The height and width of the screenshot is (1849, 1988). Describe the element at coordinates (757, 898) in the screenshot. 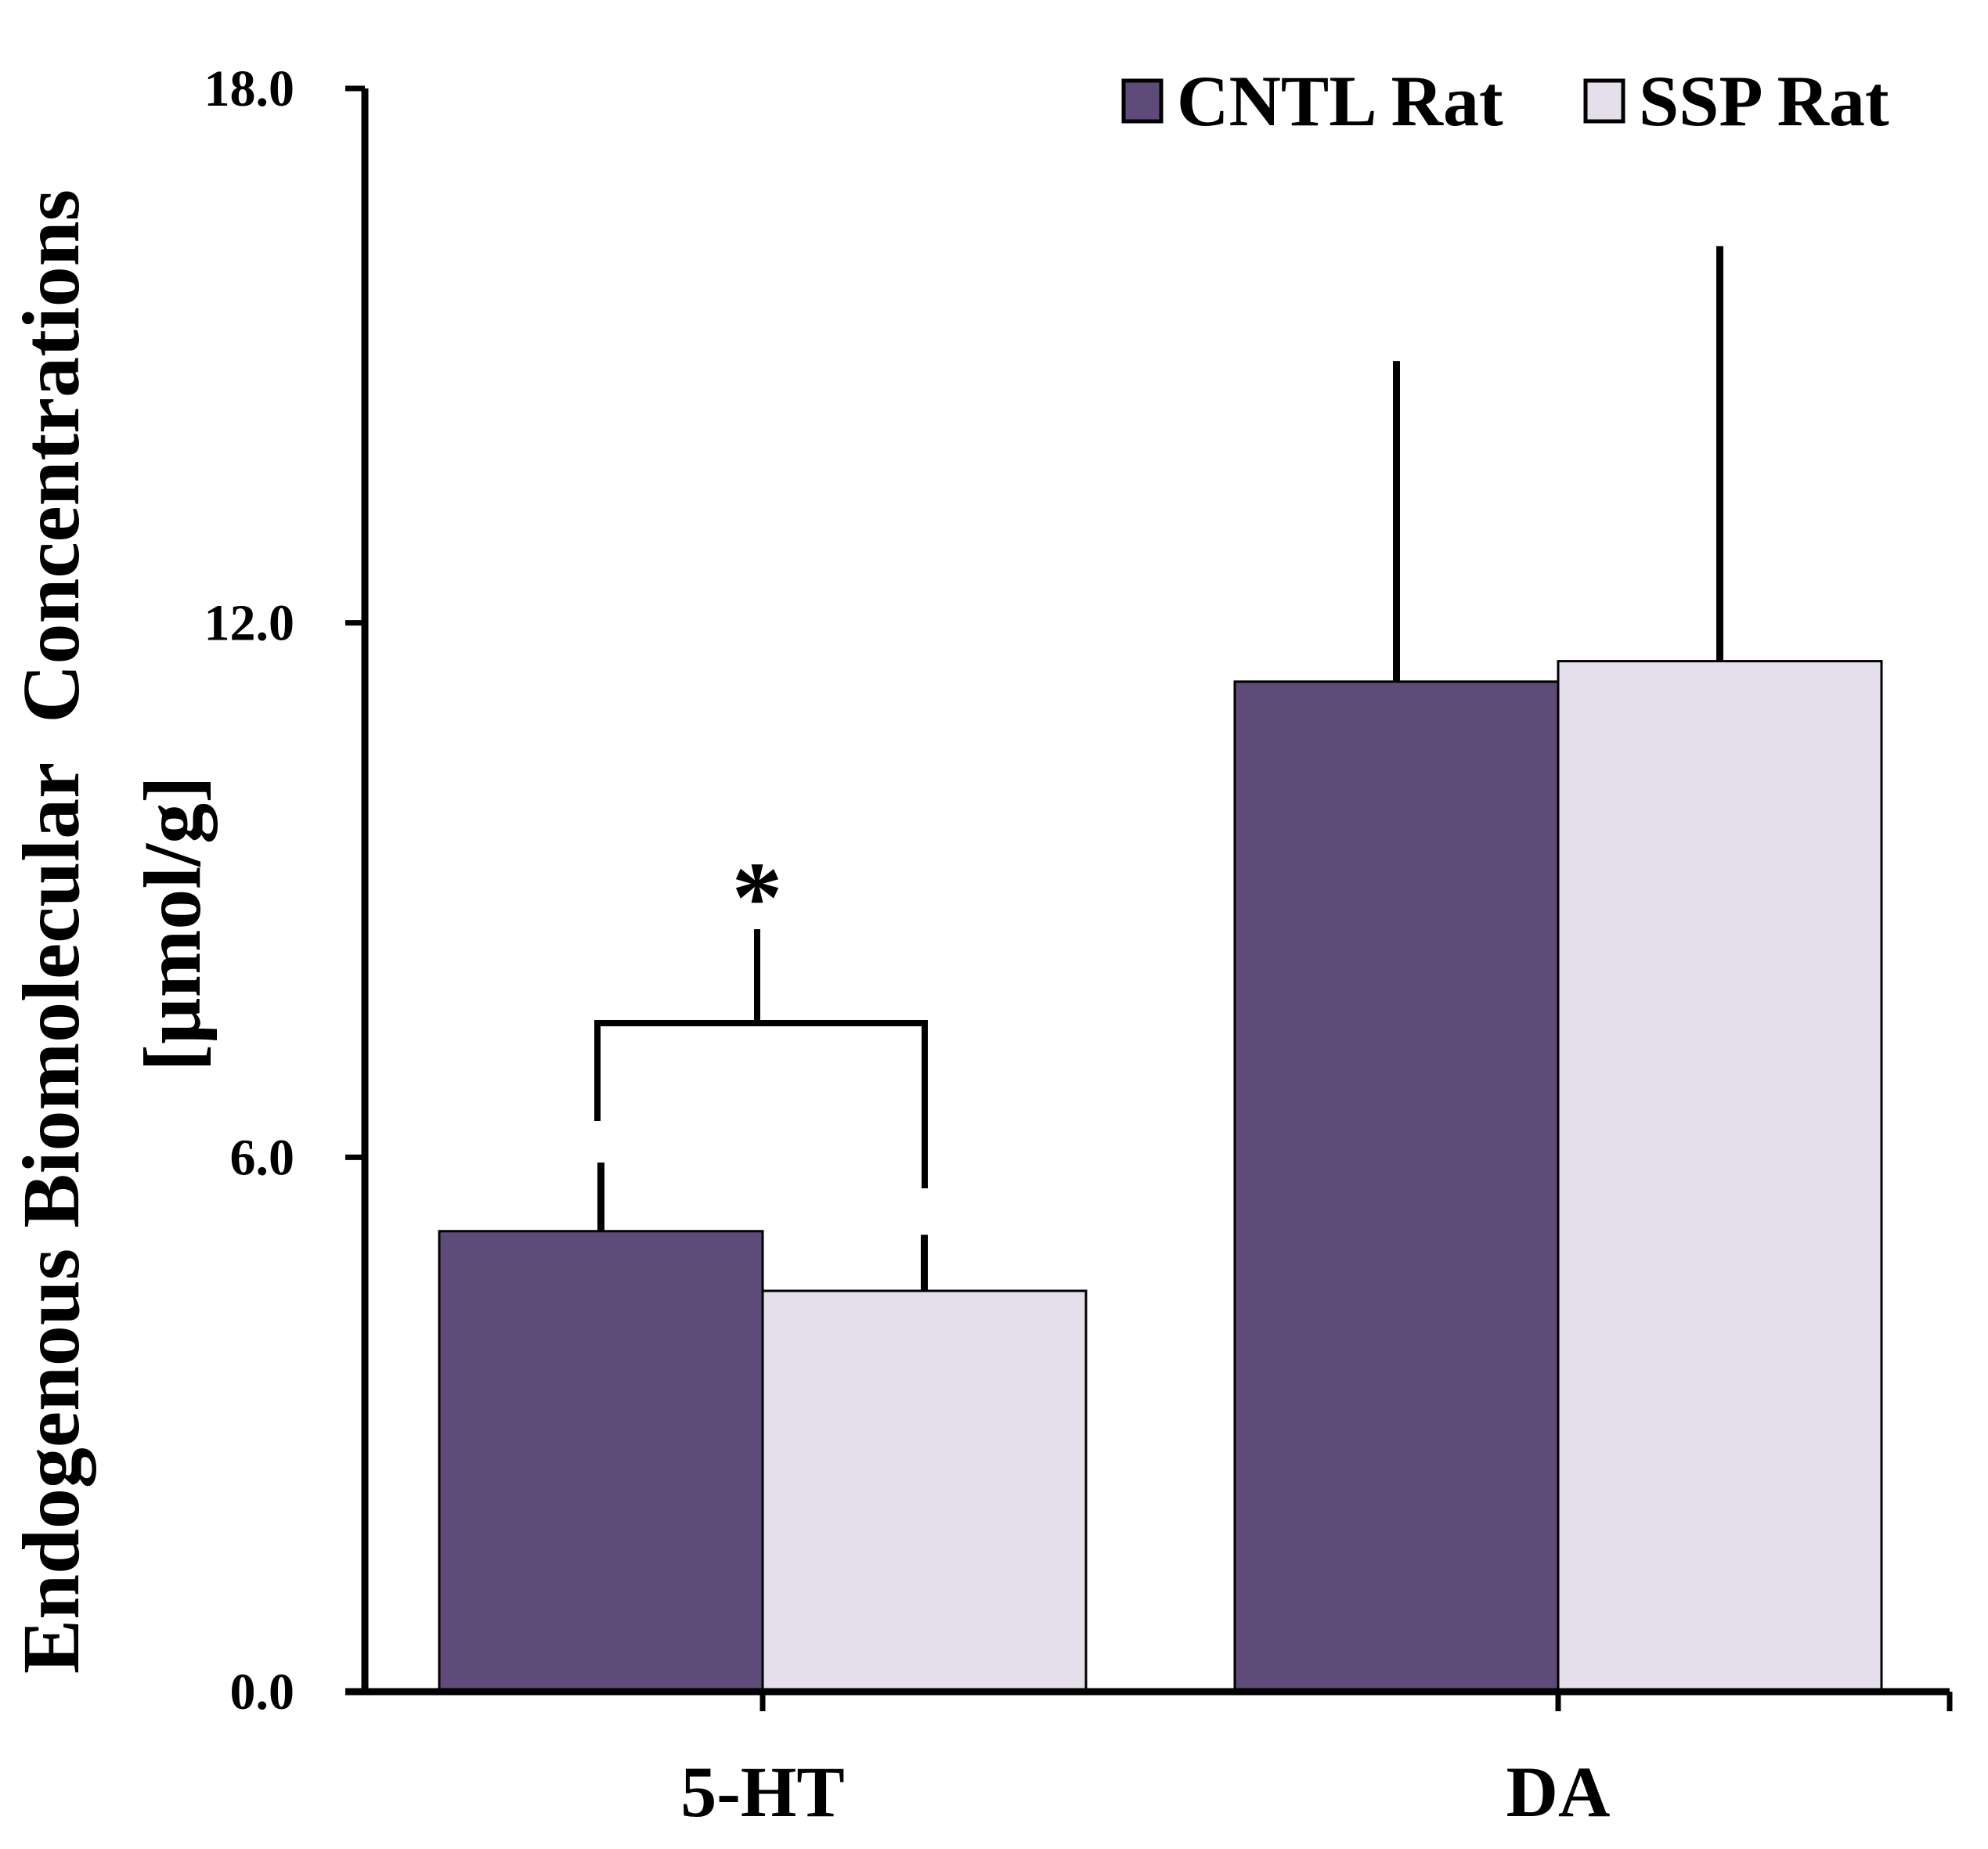

I see `significance-asterisk: *` at that location.